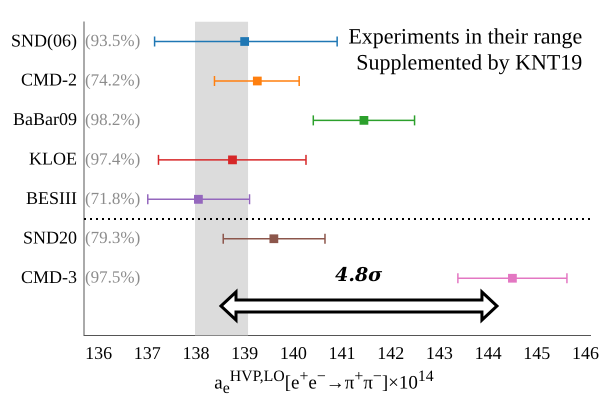 The image size is (610, 405). What do you see at coordinates (342, 352) in the screenshot?
I see `x-tick-label: 141` at bounding box center [342, 352].